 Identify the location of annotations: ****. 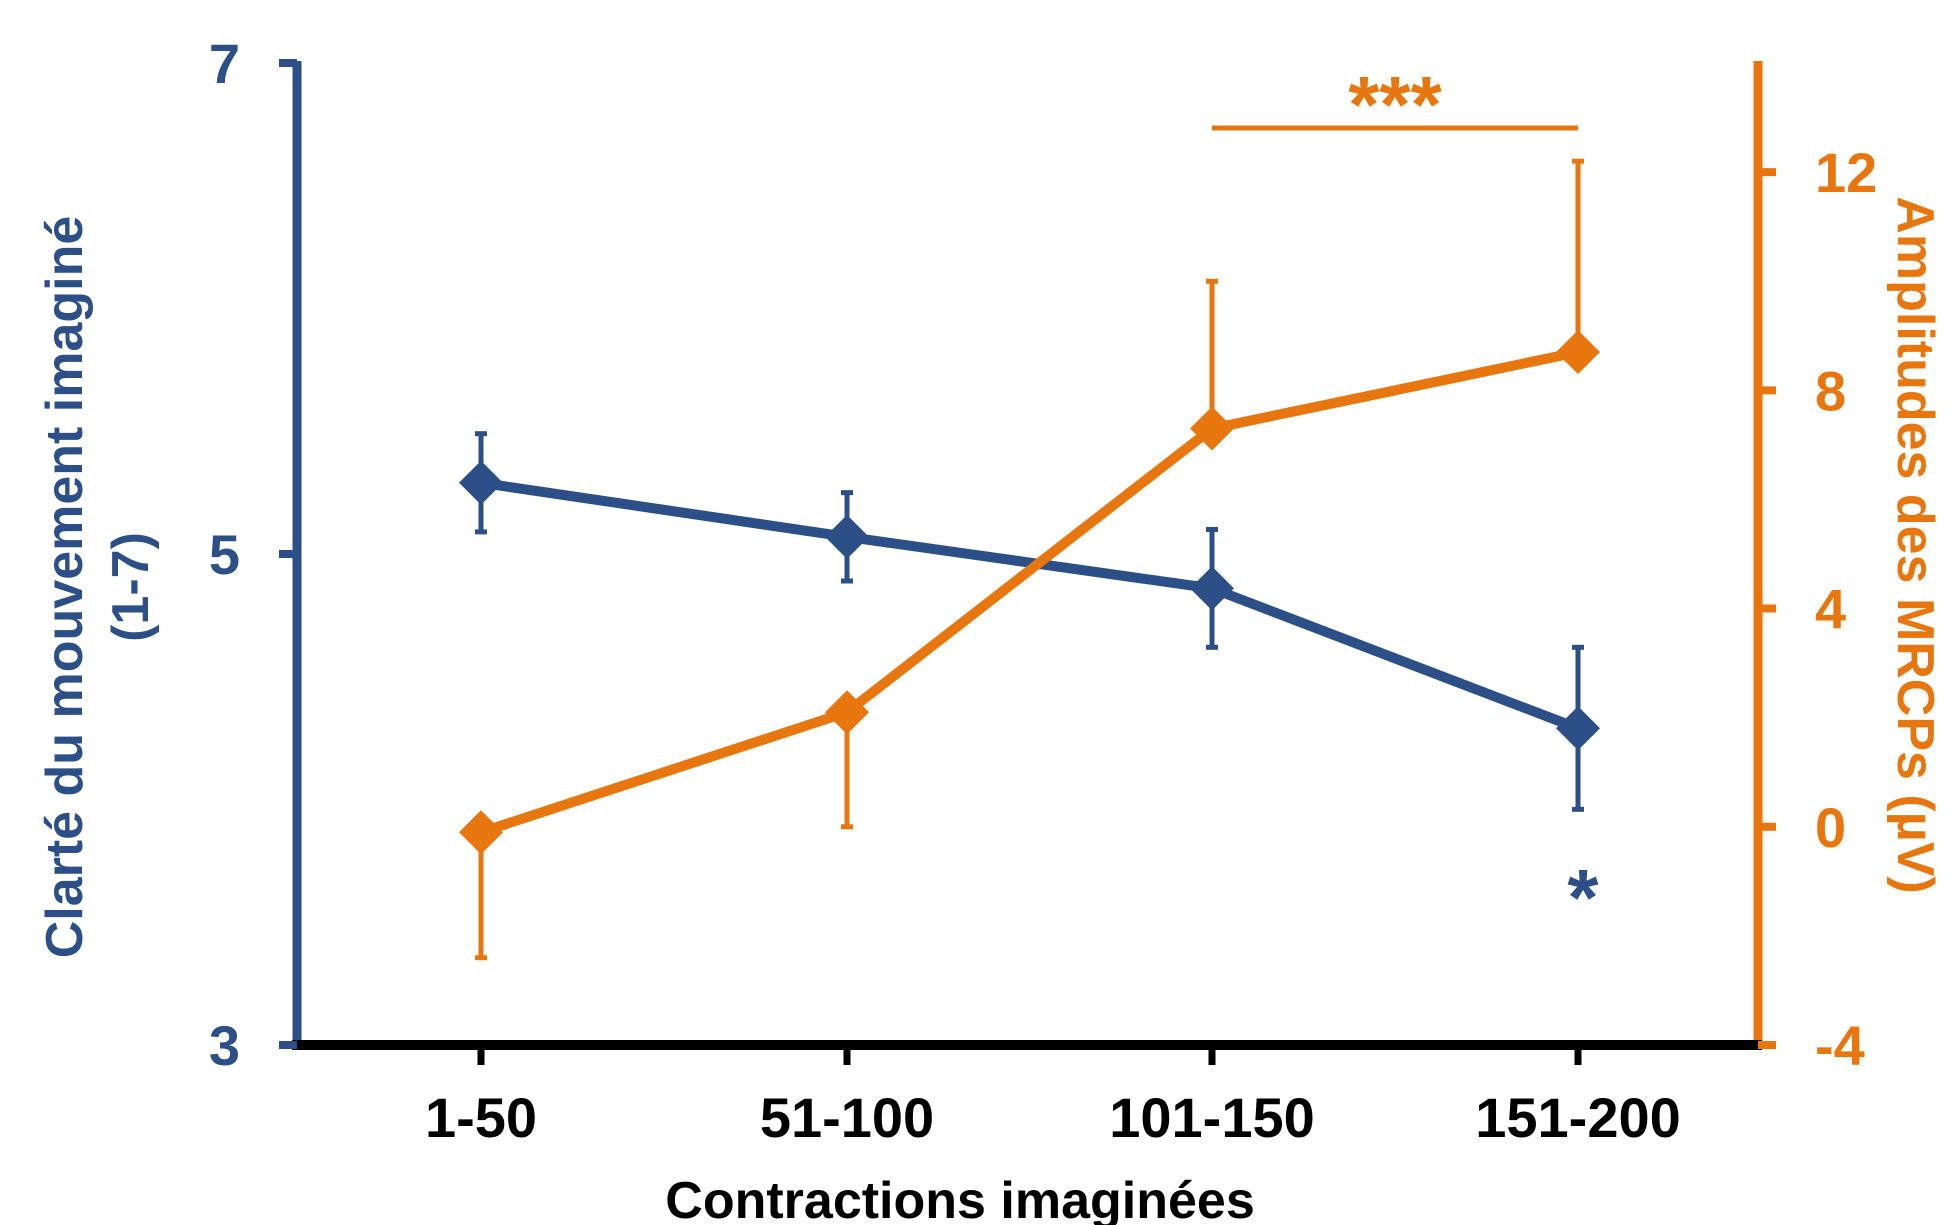
(1405, 501).